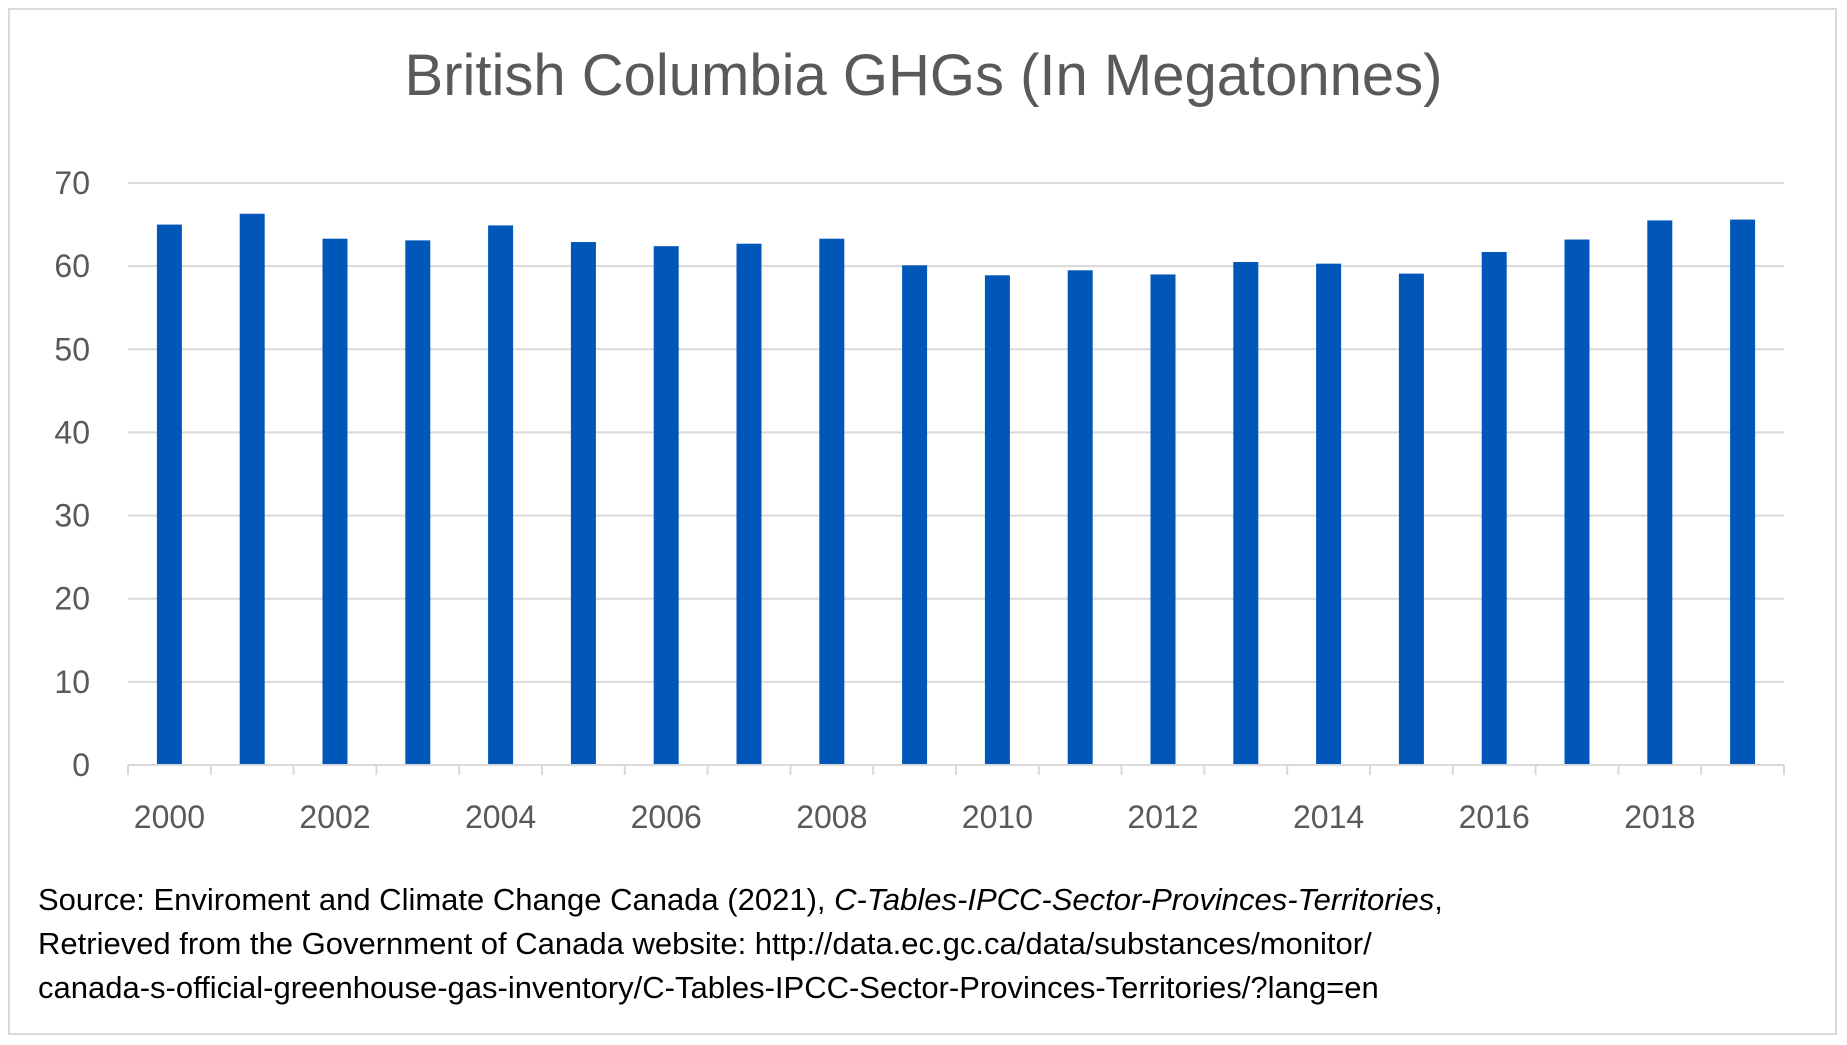 This screenshot has width=1847, height=1045. I want to click on bar-2002, so click(335, 502).